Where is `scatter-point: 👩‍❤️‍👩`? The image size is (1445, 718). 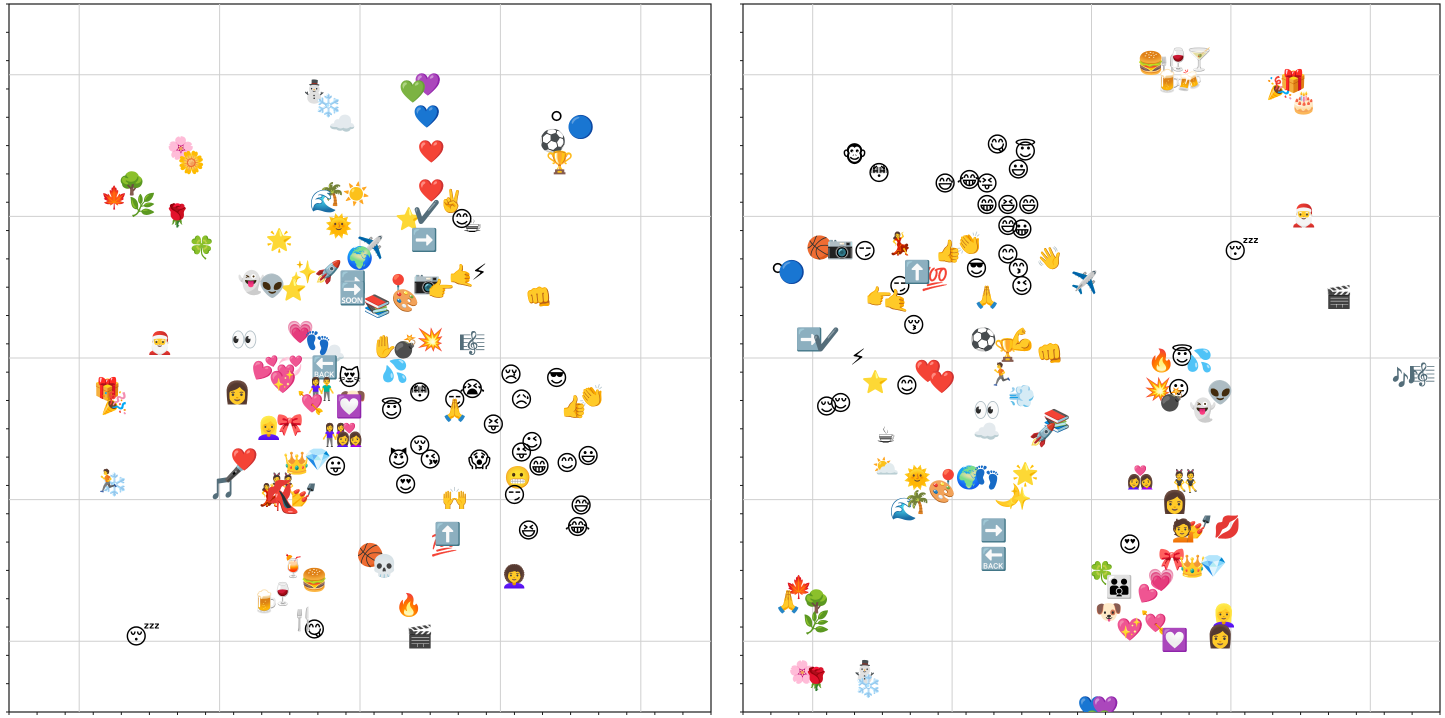
scatter-point: 👩‍❤️‍👩 is located at coordinates (349, 435).